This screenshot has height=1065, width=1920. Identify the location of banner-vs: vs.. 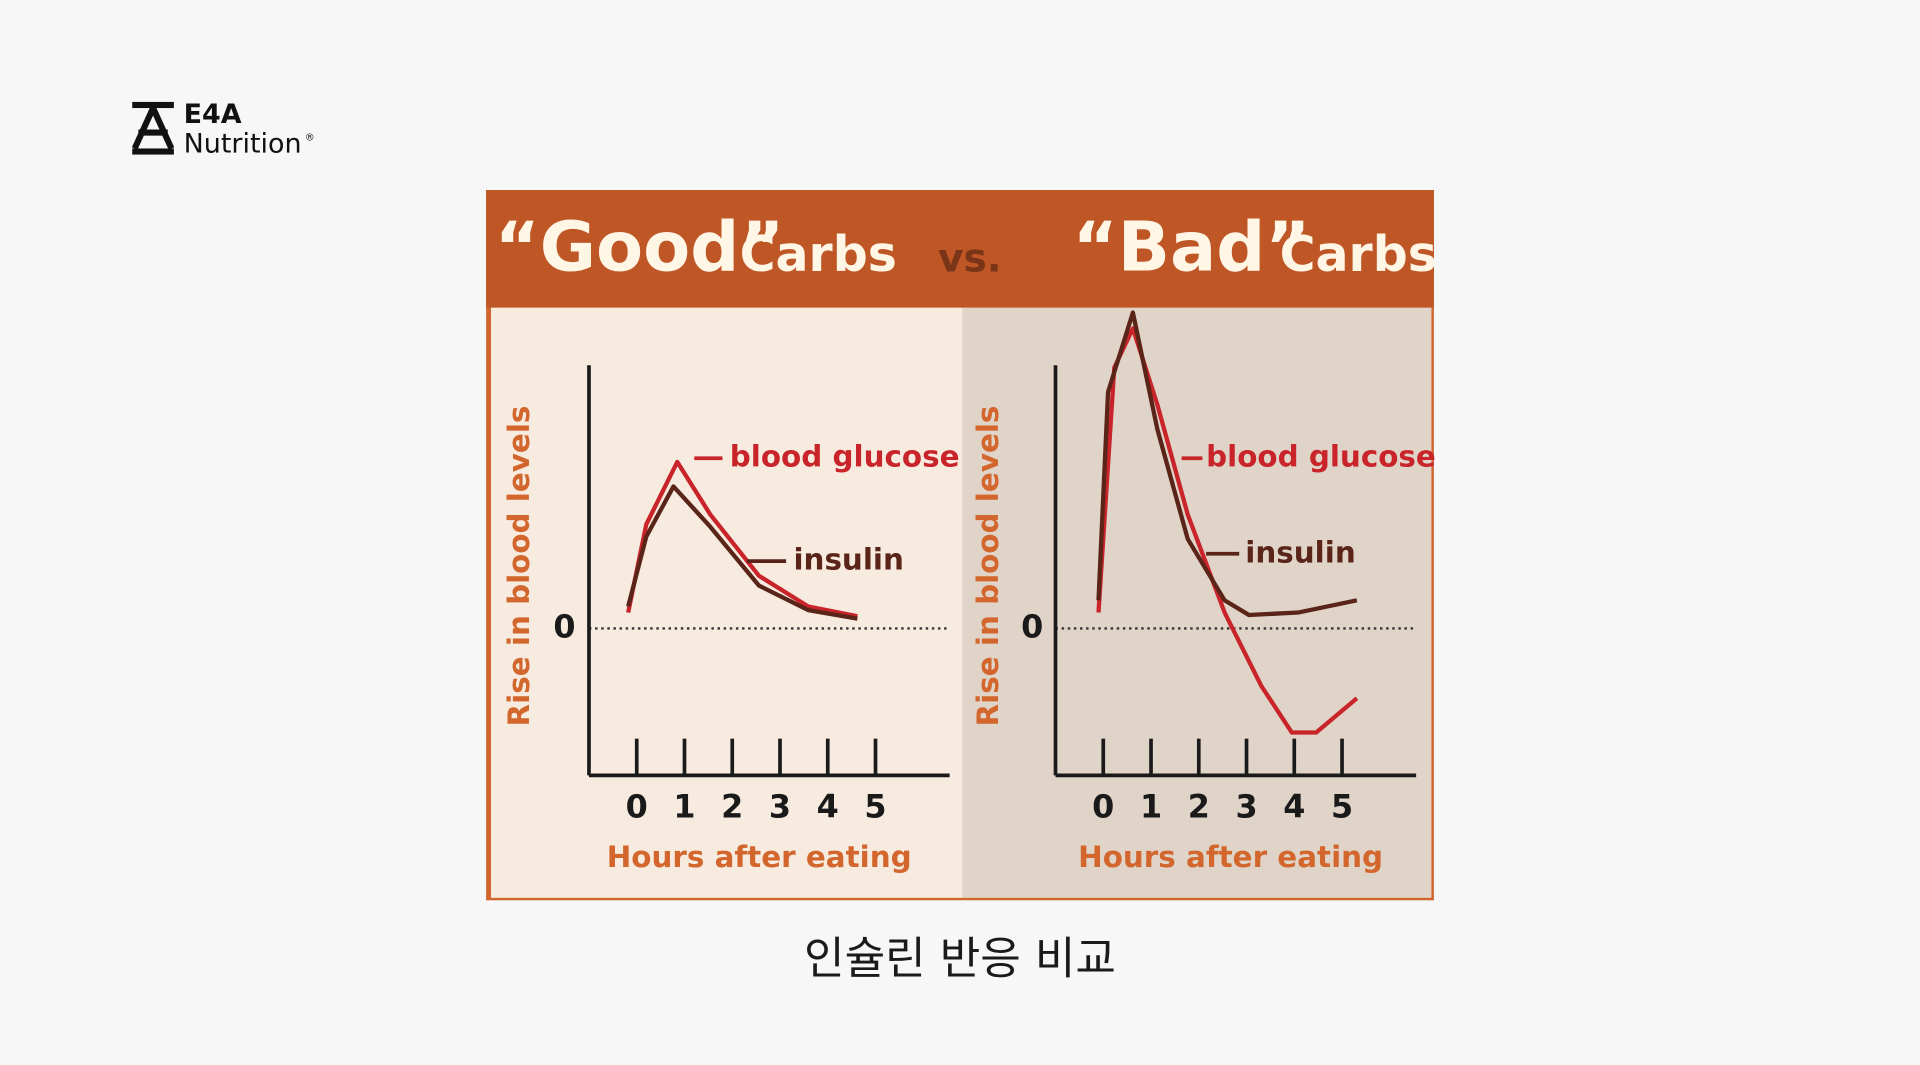
(970, 259).